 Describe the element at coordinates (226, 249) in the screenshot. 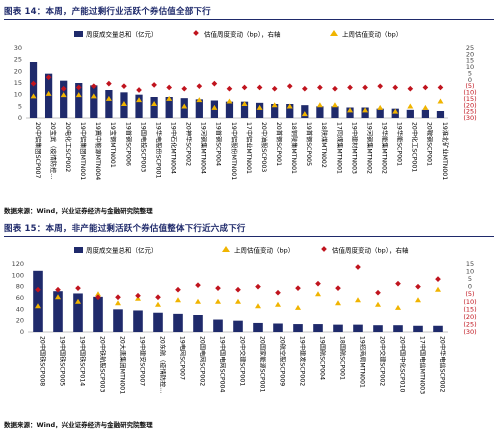

I see `legend-swatch-triangle` at that location.